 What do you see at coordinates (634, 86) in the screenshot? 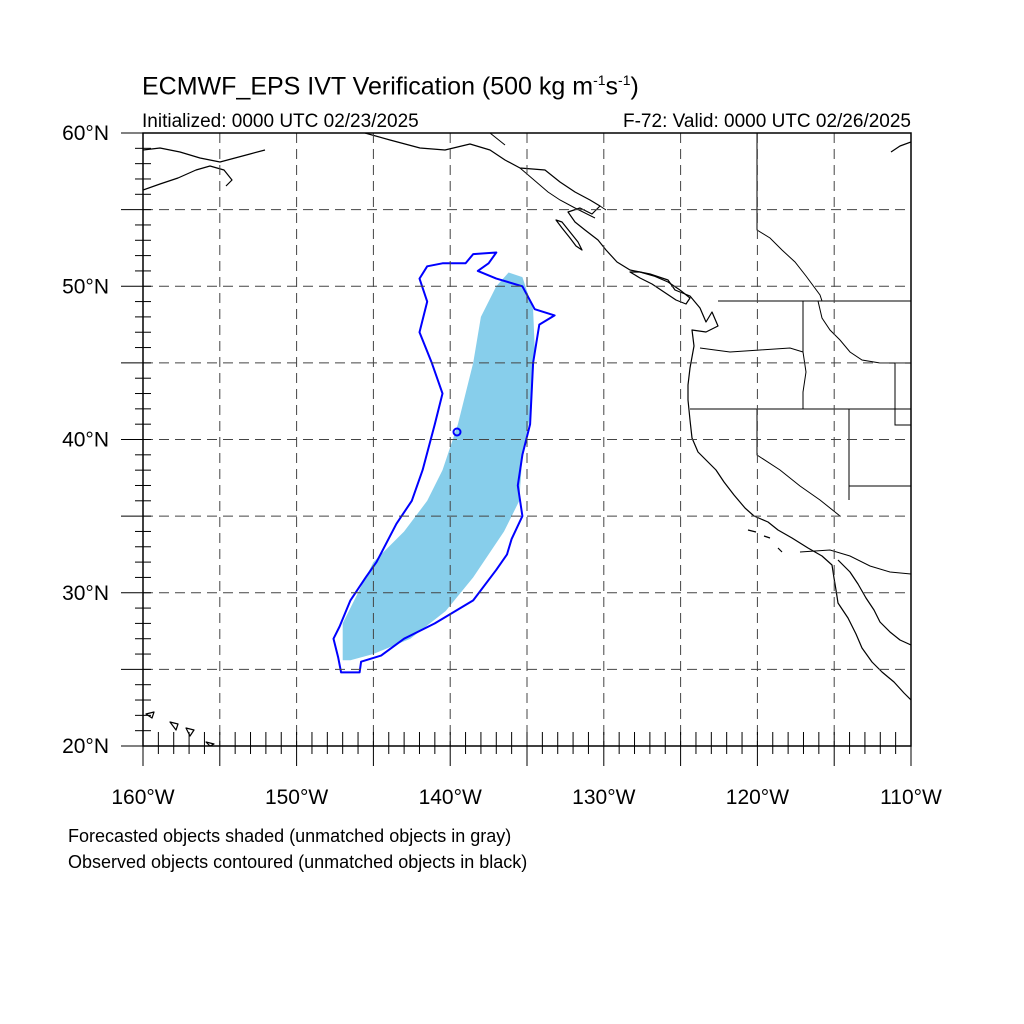
I see `title-close: )` at bounding box center [634, 86].